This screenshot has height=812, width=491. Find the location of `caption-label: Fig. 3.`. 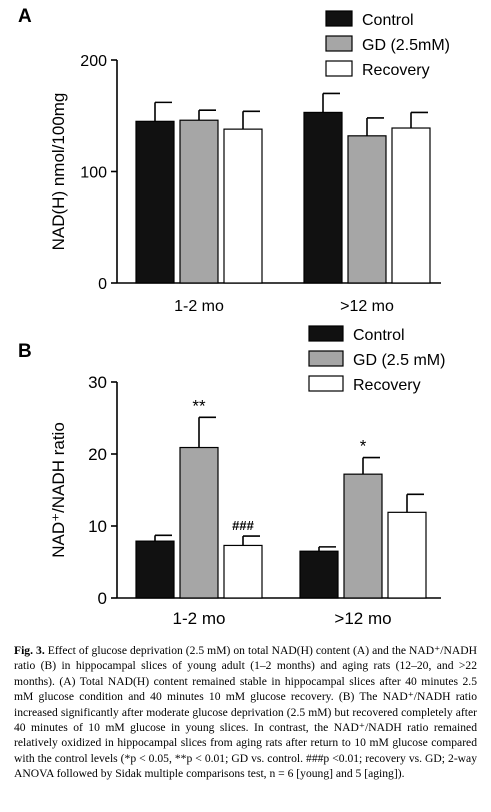

caption-label: Fig. 3. is located at coordinates (29, 650).